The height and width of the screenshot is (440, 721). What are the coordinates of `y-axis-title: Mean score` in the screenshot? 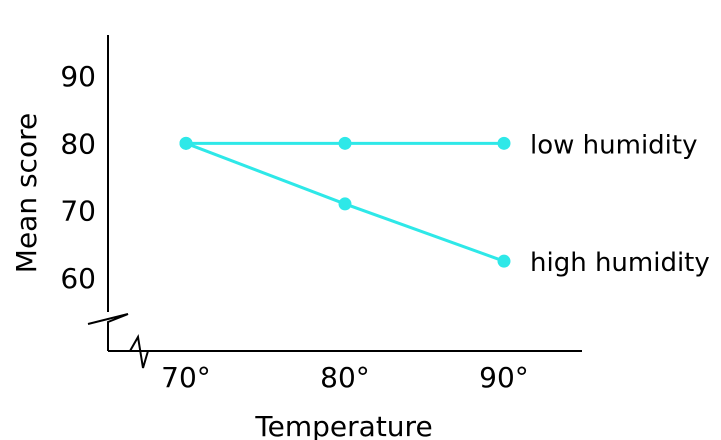 It's located at (26, 193).